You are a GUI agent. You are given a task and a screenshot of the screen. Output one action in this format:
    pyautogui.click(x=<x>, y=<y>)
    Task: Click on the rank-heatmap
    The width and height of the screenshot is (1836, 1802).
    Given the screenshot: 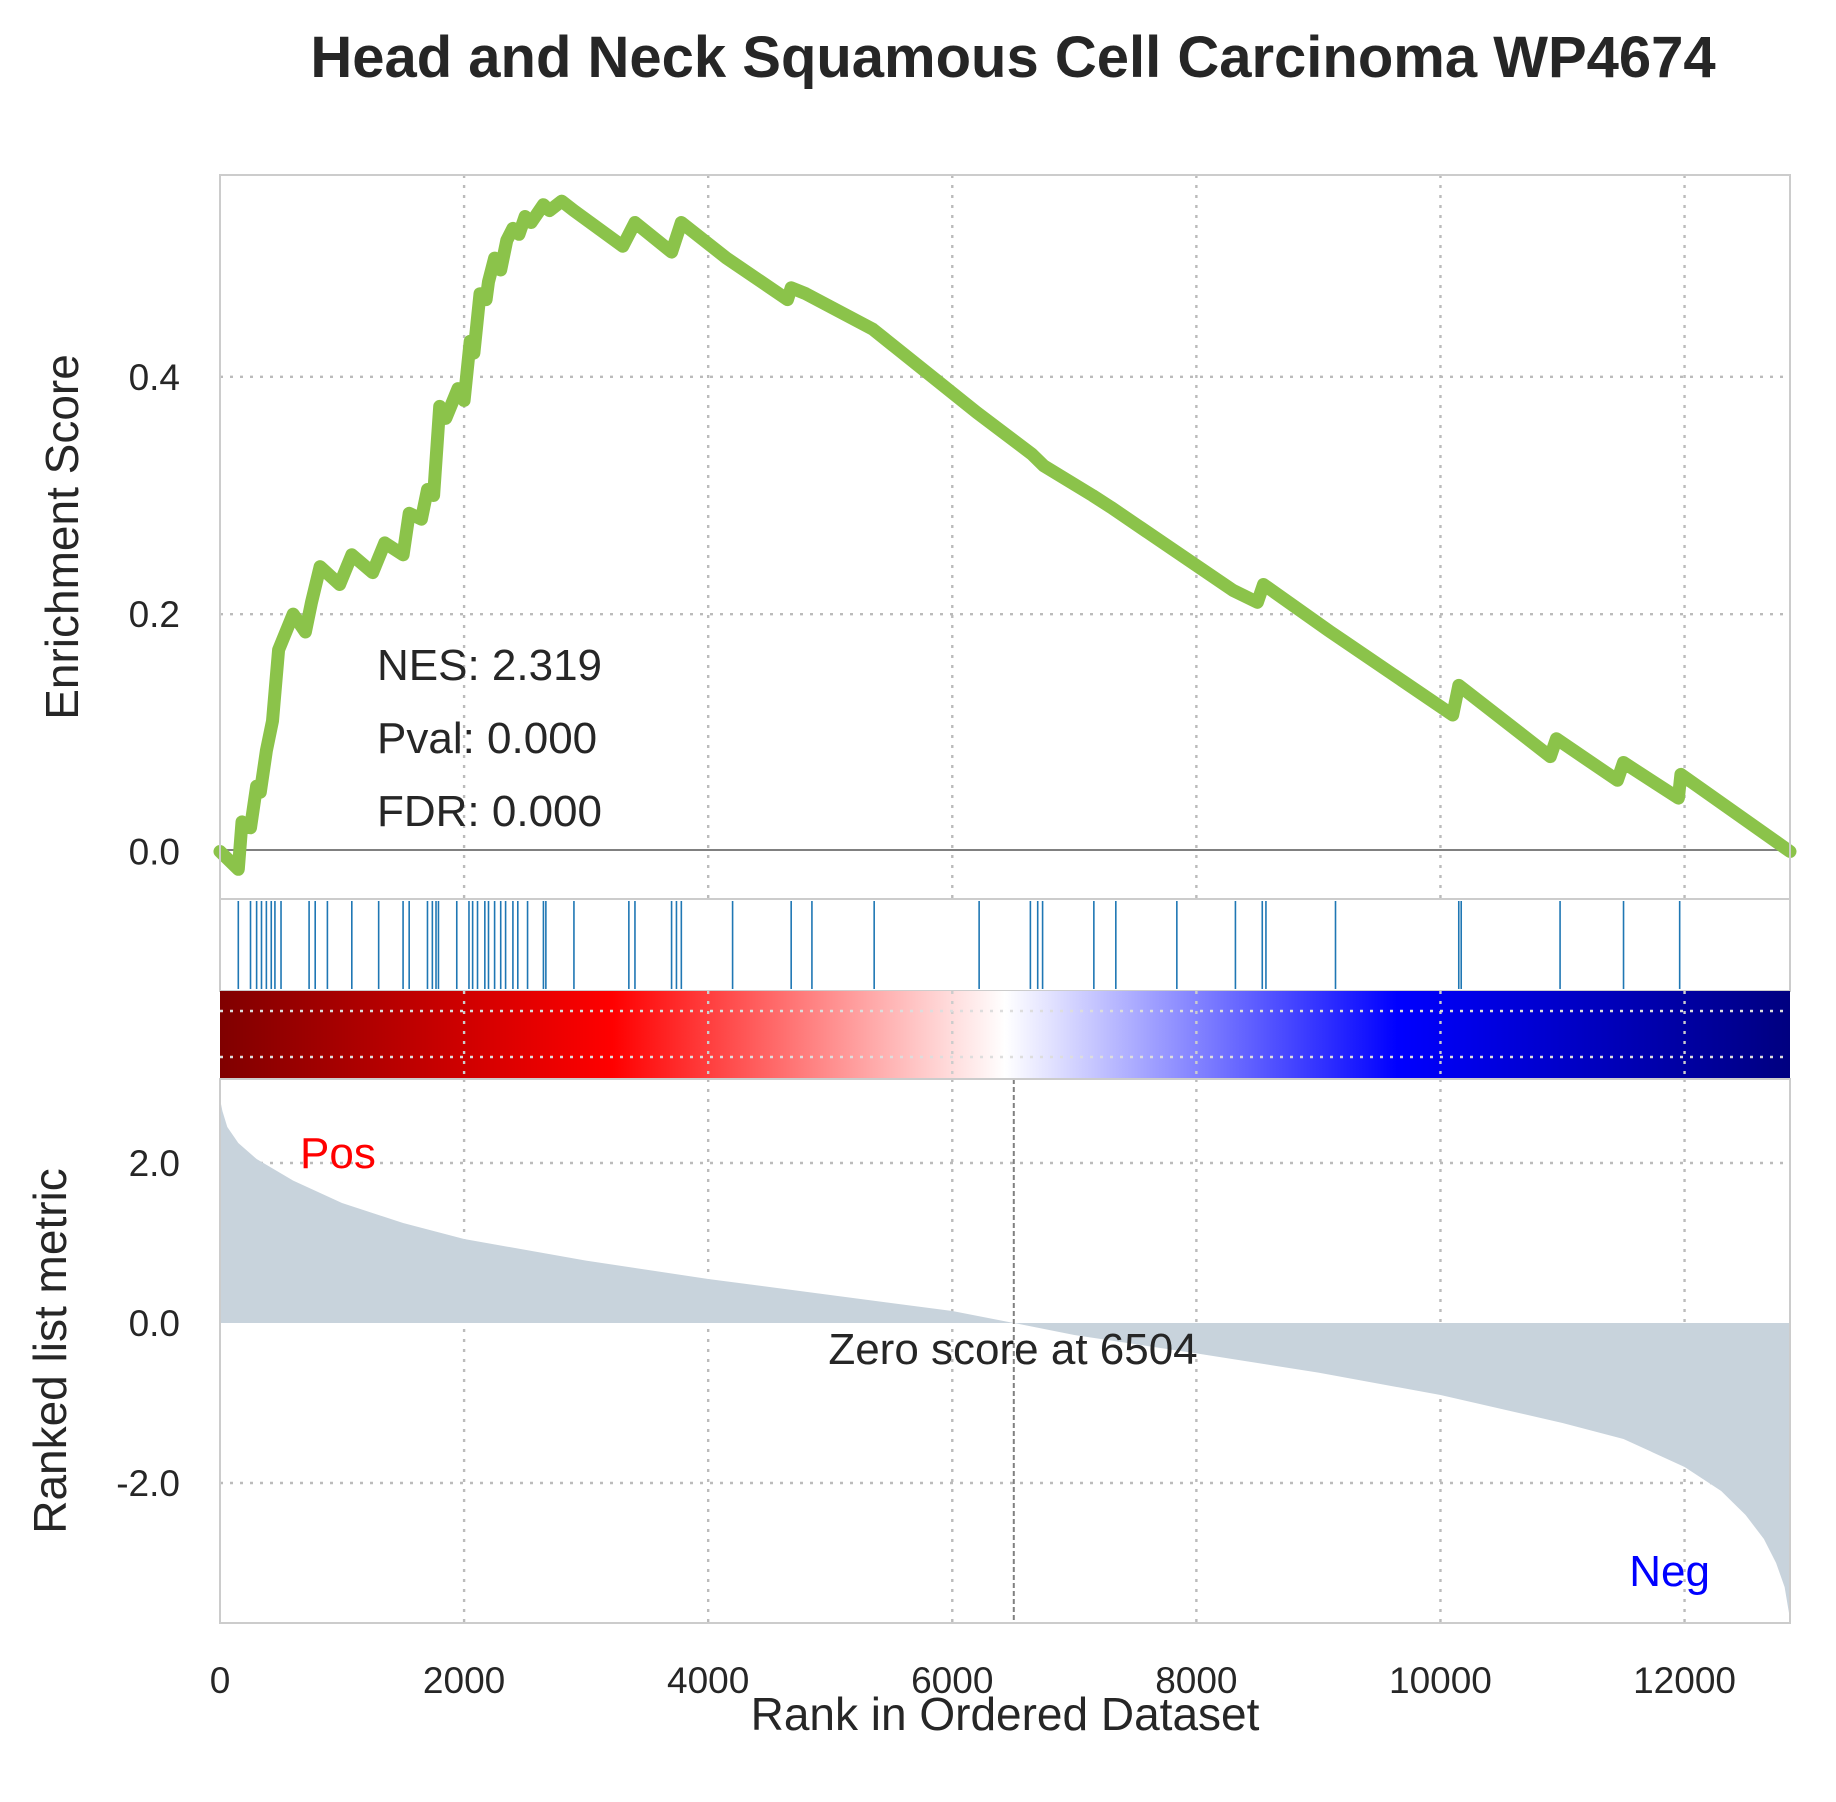 What is the action you would take?
    pyautogui.click(x=1005, y=1035)
    